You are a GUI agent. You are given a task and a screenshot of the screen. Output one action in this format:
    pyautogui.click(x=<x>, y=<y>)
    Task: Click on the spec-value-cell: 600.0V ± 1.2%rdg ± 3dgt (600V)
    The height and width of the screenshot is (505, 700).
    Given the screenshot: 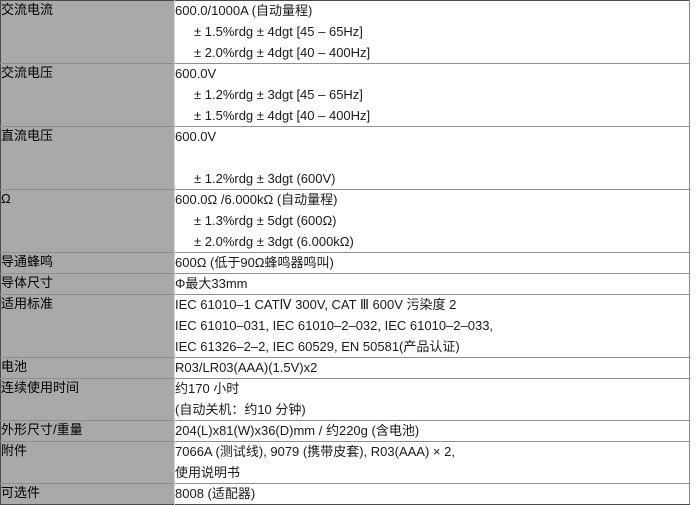 What is the action you would take?
    pyautogui.click(x=432, y=158)
    